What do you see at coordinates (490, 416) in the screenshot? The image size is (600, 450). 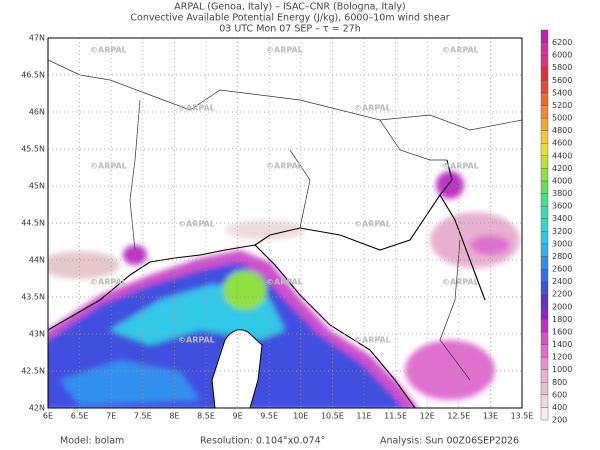 I see `lon-label: 13E` at bounding box center [490, 416].